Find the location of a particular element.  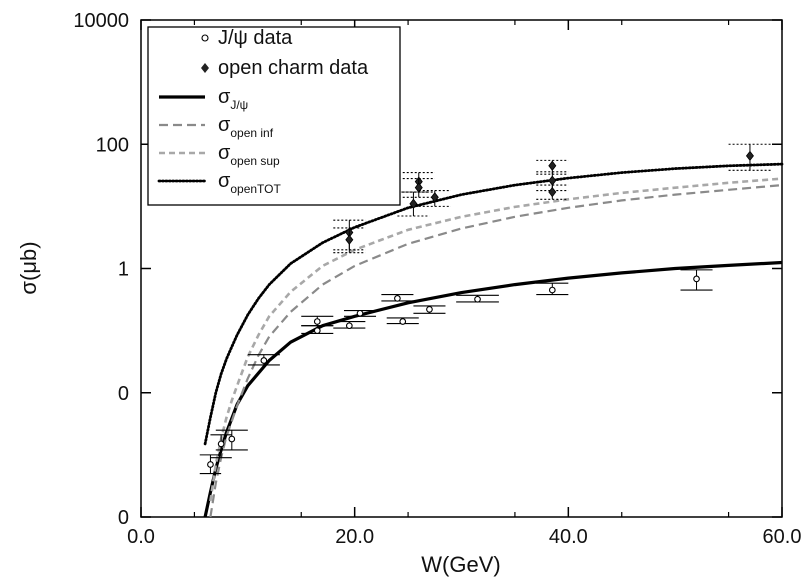

y-tick-label: 100 is located at coordinates (112, 145).